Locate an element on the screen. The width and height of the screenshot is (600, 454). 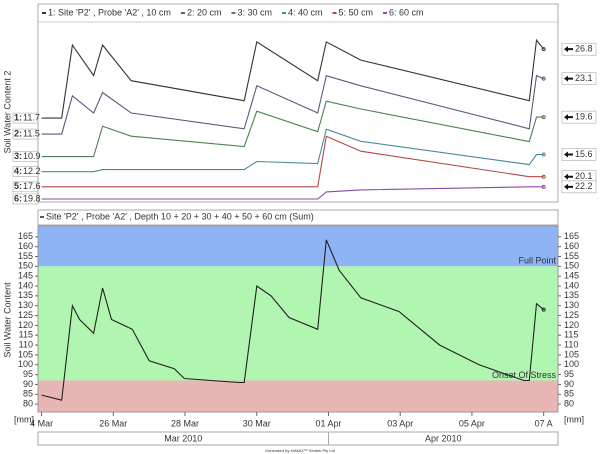
legend-entry: 4: 40 cm is located at coordinates (305, 12).